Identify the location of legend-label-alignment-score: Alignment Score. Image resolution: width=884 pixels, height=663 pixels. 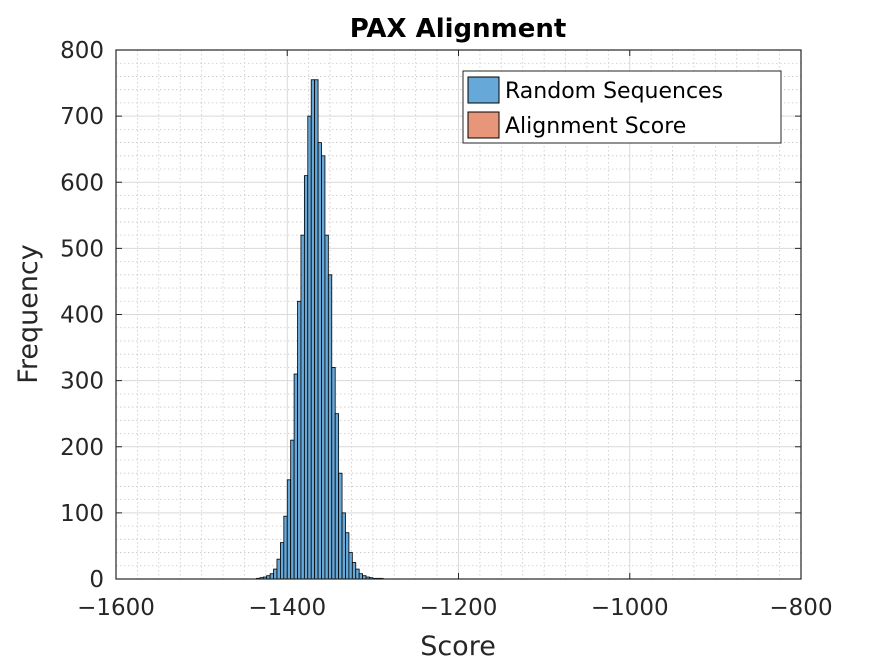
(595, 126).